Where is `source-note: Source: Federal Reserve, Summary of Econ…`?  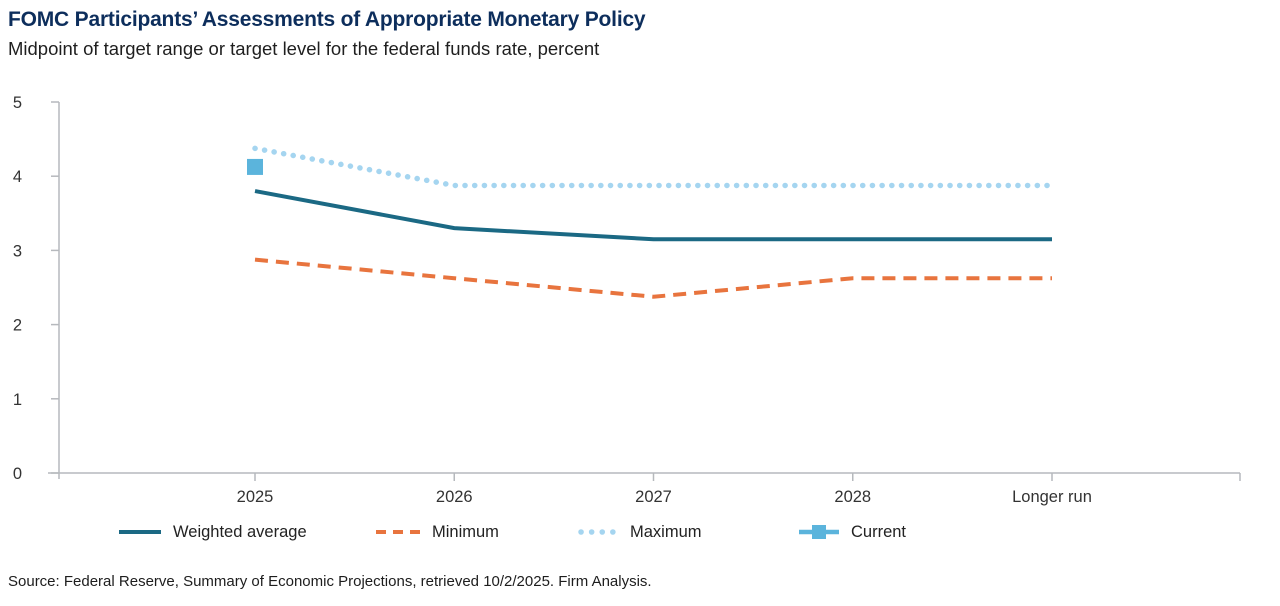 source-note: Source: Federal Reserve, Summary of Econ… is located at coordinates (330, 581).